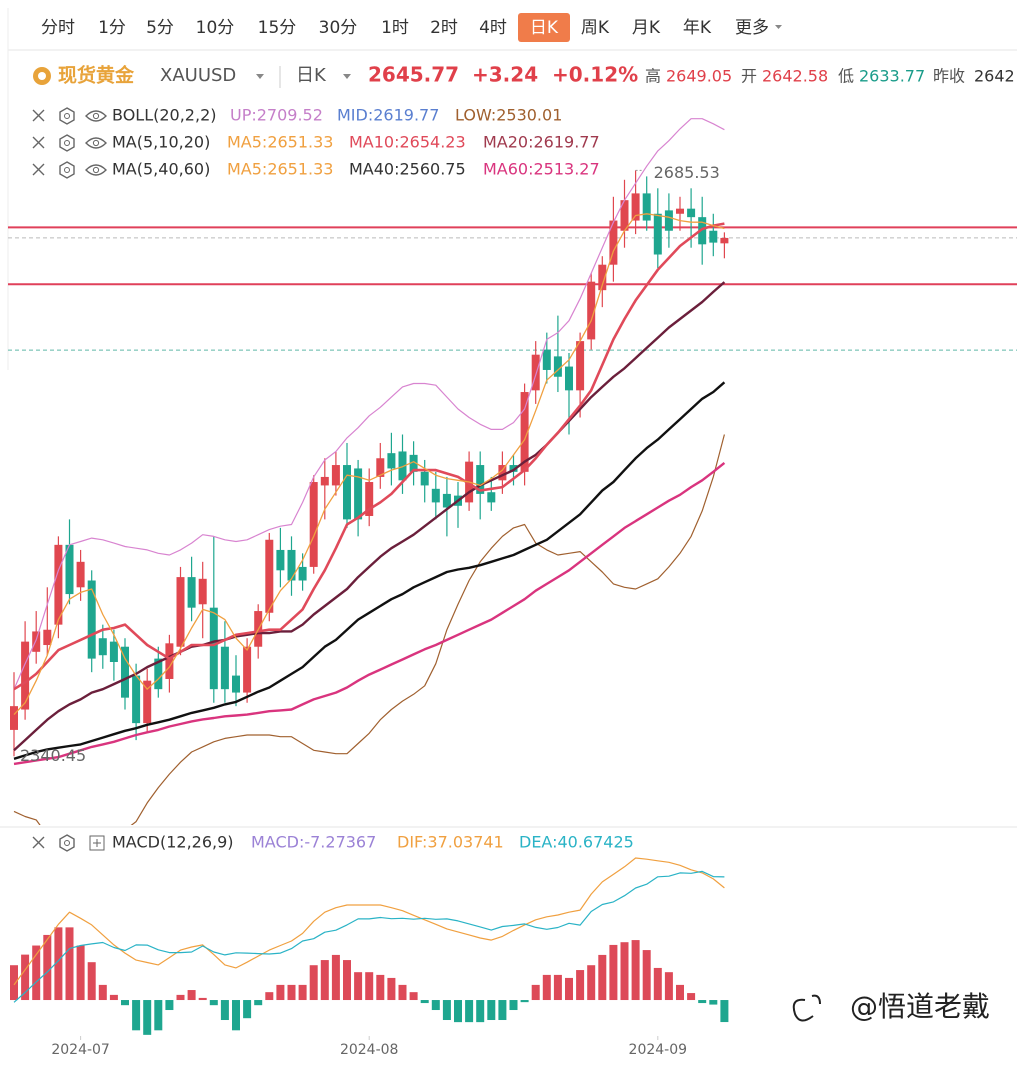 This screenshot has width=1017, height=1065. What do you see at coordinates (687, 172) in the screenshot?
I see `max-label: 2685.53` at bounding box center [687, 172].